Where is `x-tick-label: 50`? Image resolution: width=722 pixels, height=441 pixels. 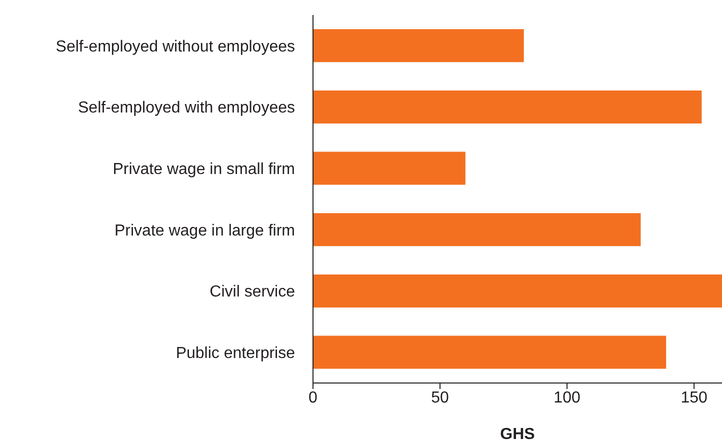 x-tick-label: 50 is located at coordinates (440, 397).